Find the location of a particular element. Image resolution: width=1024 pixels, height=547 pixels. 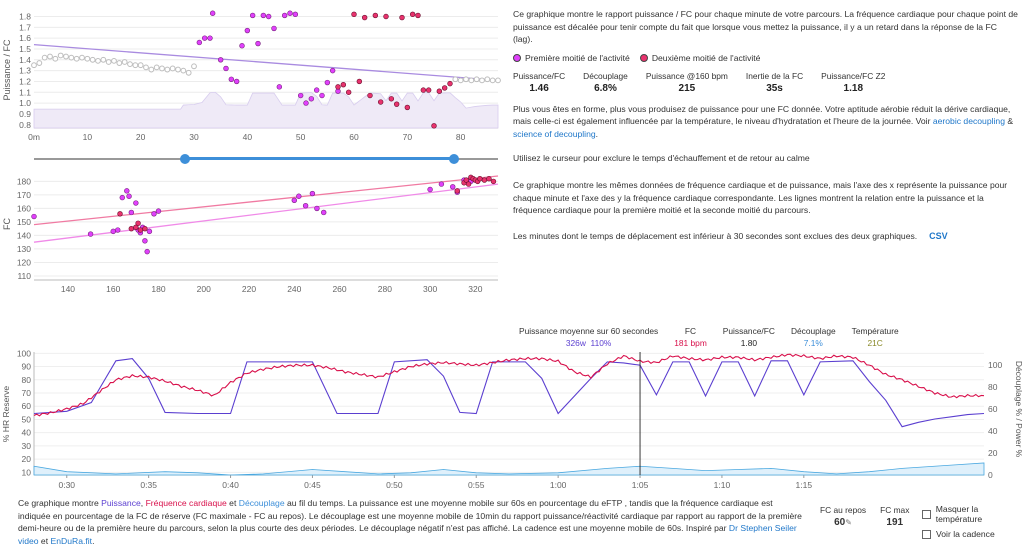

top-trend-line is located at coordinates (266, 62).